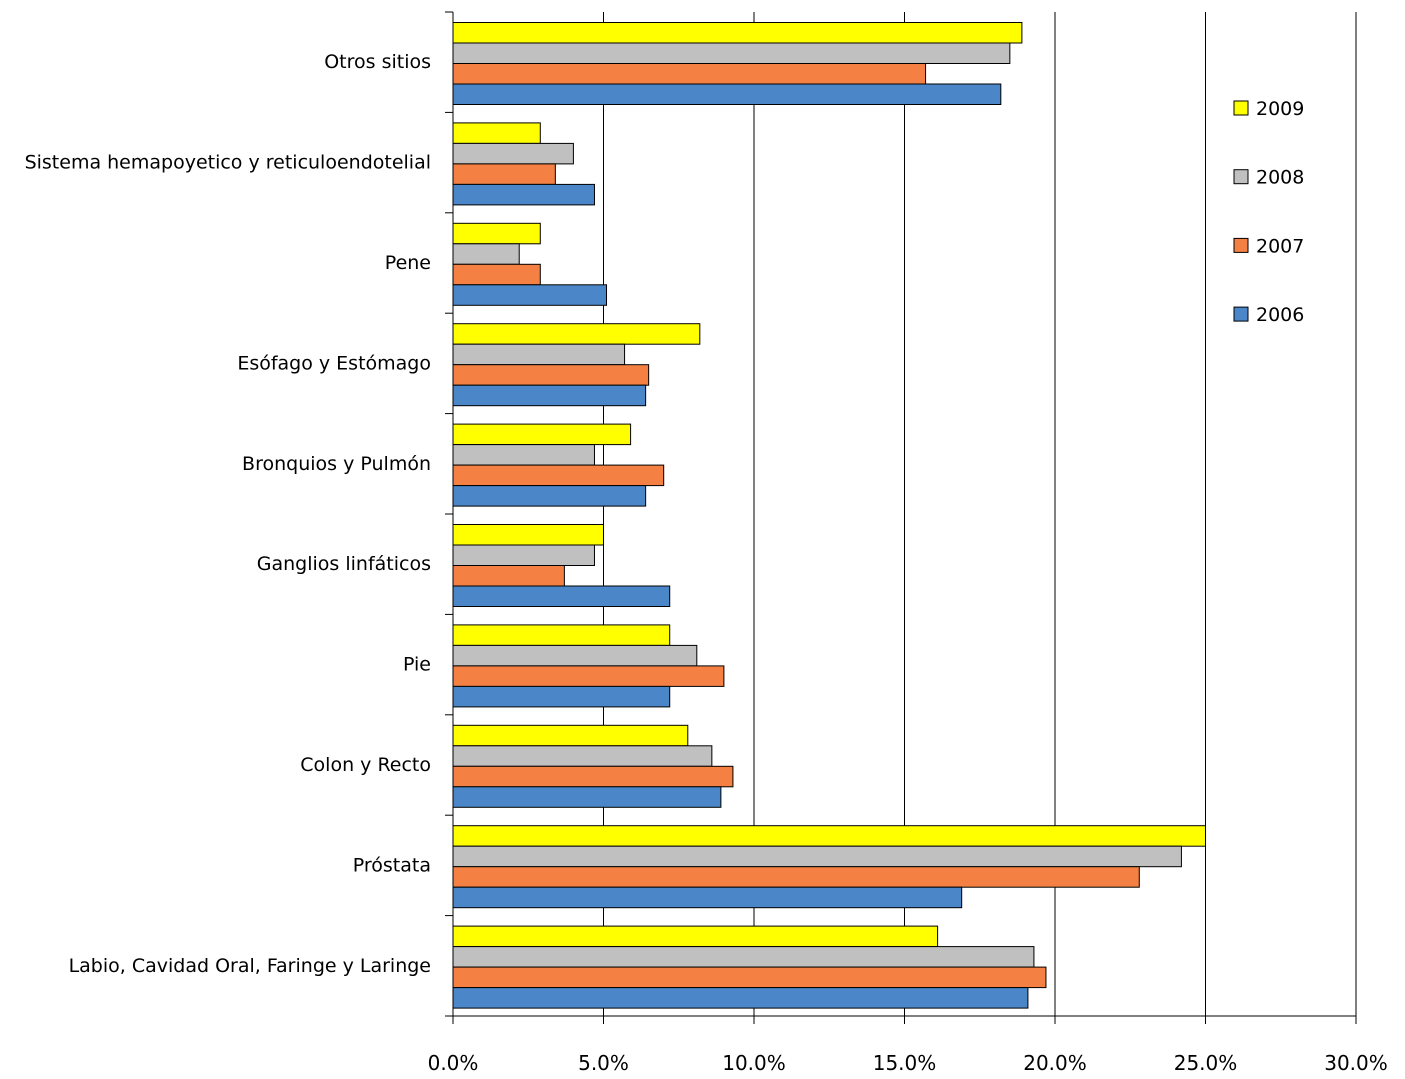  I want to click on x-tick-label: 15.0%, so click(905, 1063).